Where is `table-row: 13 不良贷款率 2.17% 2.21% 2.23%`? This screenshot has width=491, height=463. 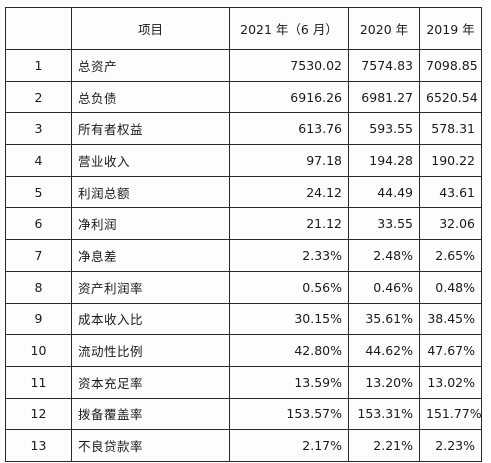 table-row: 13 不良贷款率 2.17% 2.21% 2.23% is located at coordinates (243, 445).